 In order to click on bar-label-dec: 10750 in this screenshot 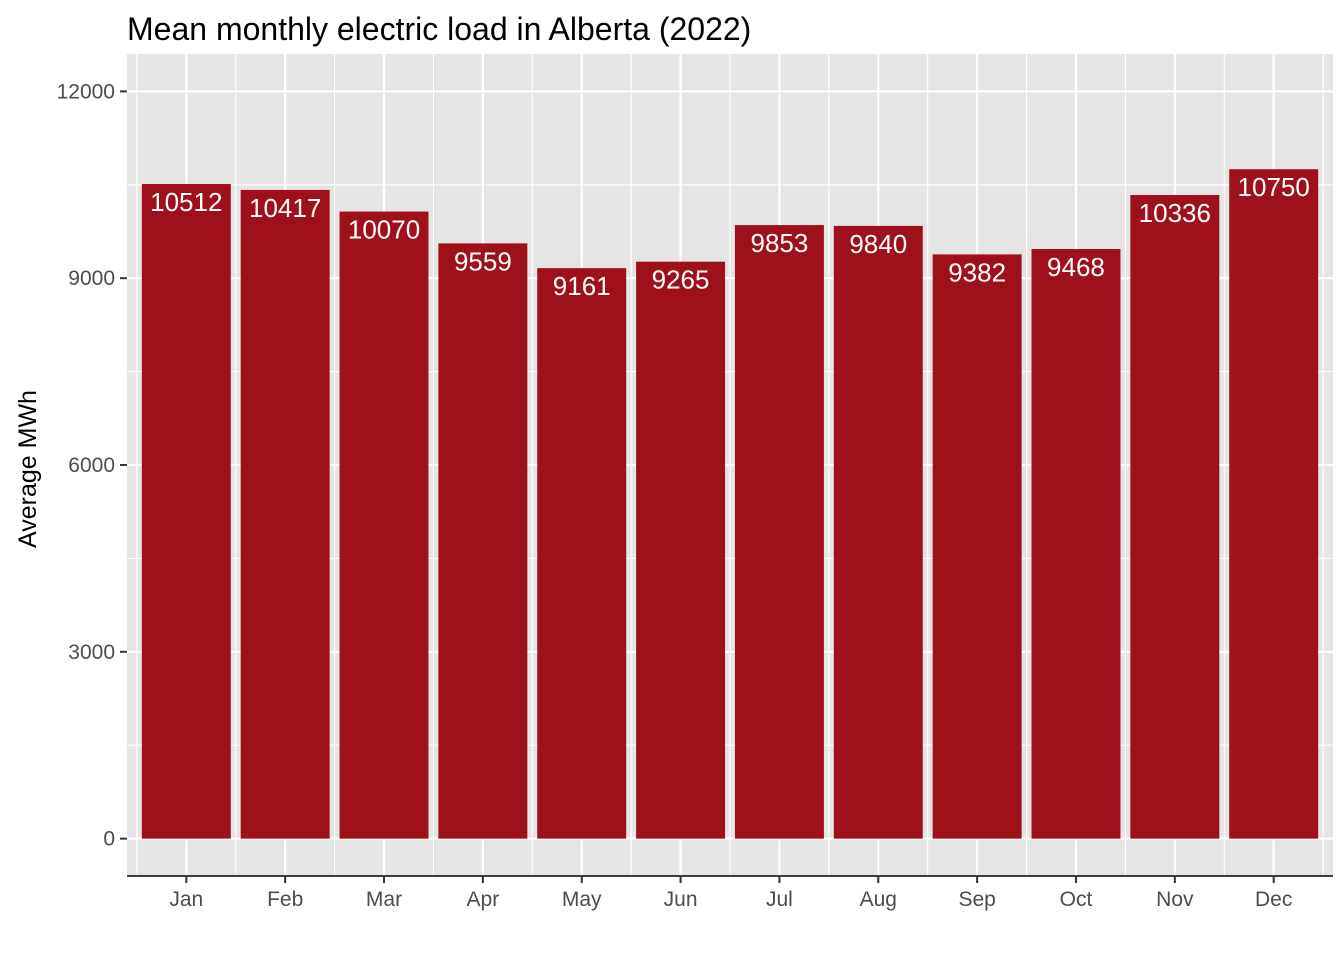, I will do `click(1274, 187)`.